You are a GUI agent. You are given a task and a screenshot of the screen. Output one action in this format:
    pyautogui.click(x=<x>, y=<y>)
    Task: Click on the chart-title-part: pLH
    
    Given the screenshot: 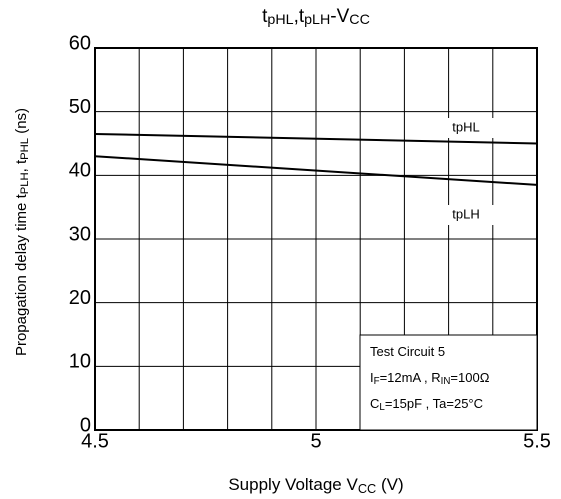 What is the action you would take?
    pyautogui.click(x=317, y=20)
    